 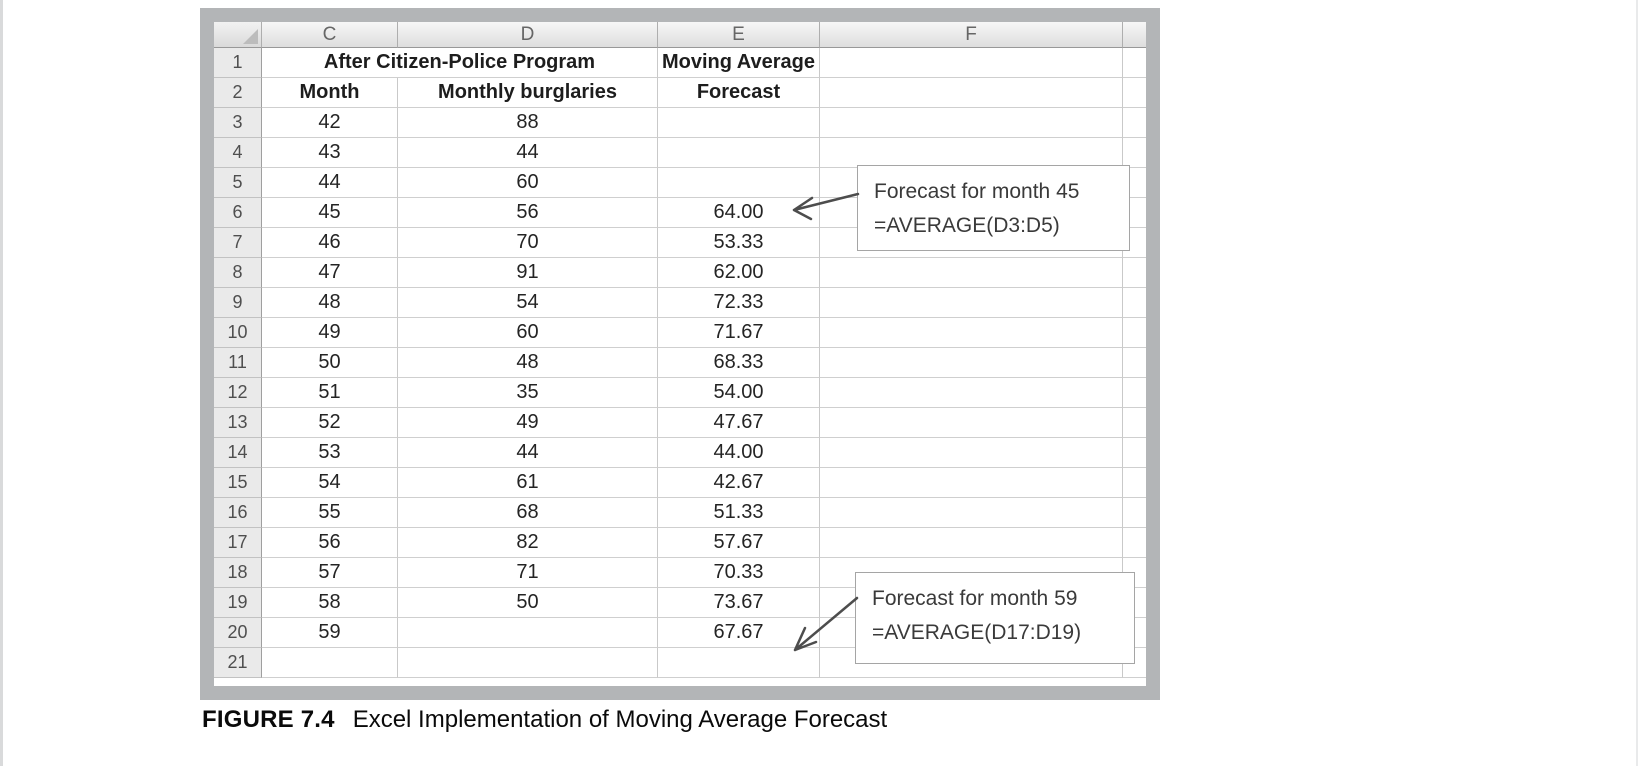 What do you see at coordinates (330, 363) in the screenshot?
I see `cell-c11: 50` at bounding box center [330, 363].